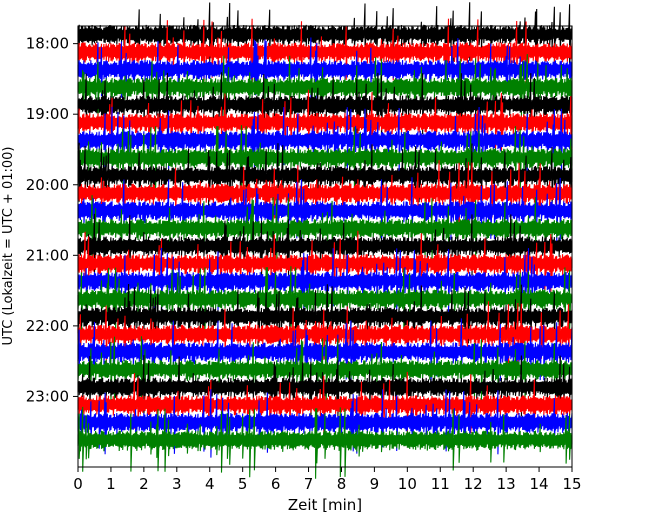  Describe the element at coordinates (52, 220) in the screenshot. I see `y-axis: 18:00 19:00 20:00 21:00 22:00 23:00` at that location.